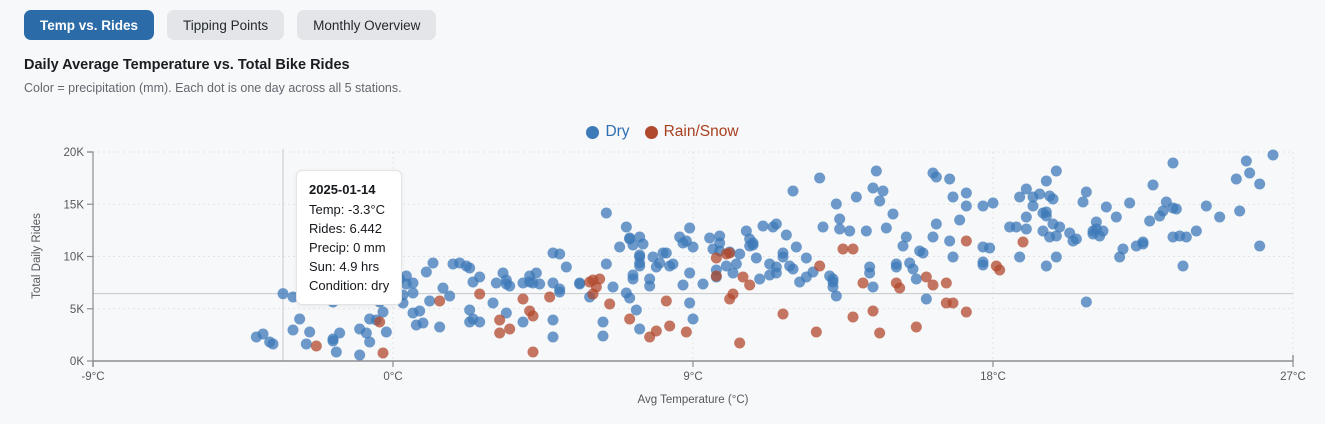 The image size is (1325, 424). Describe the element at coordinates (691, 132) in the screenshot. I see `legend-item-rain-snow: Rain/Snow` at that location.